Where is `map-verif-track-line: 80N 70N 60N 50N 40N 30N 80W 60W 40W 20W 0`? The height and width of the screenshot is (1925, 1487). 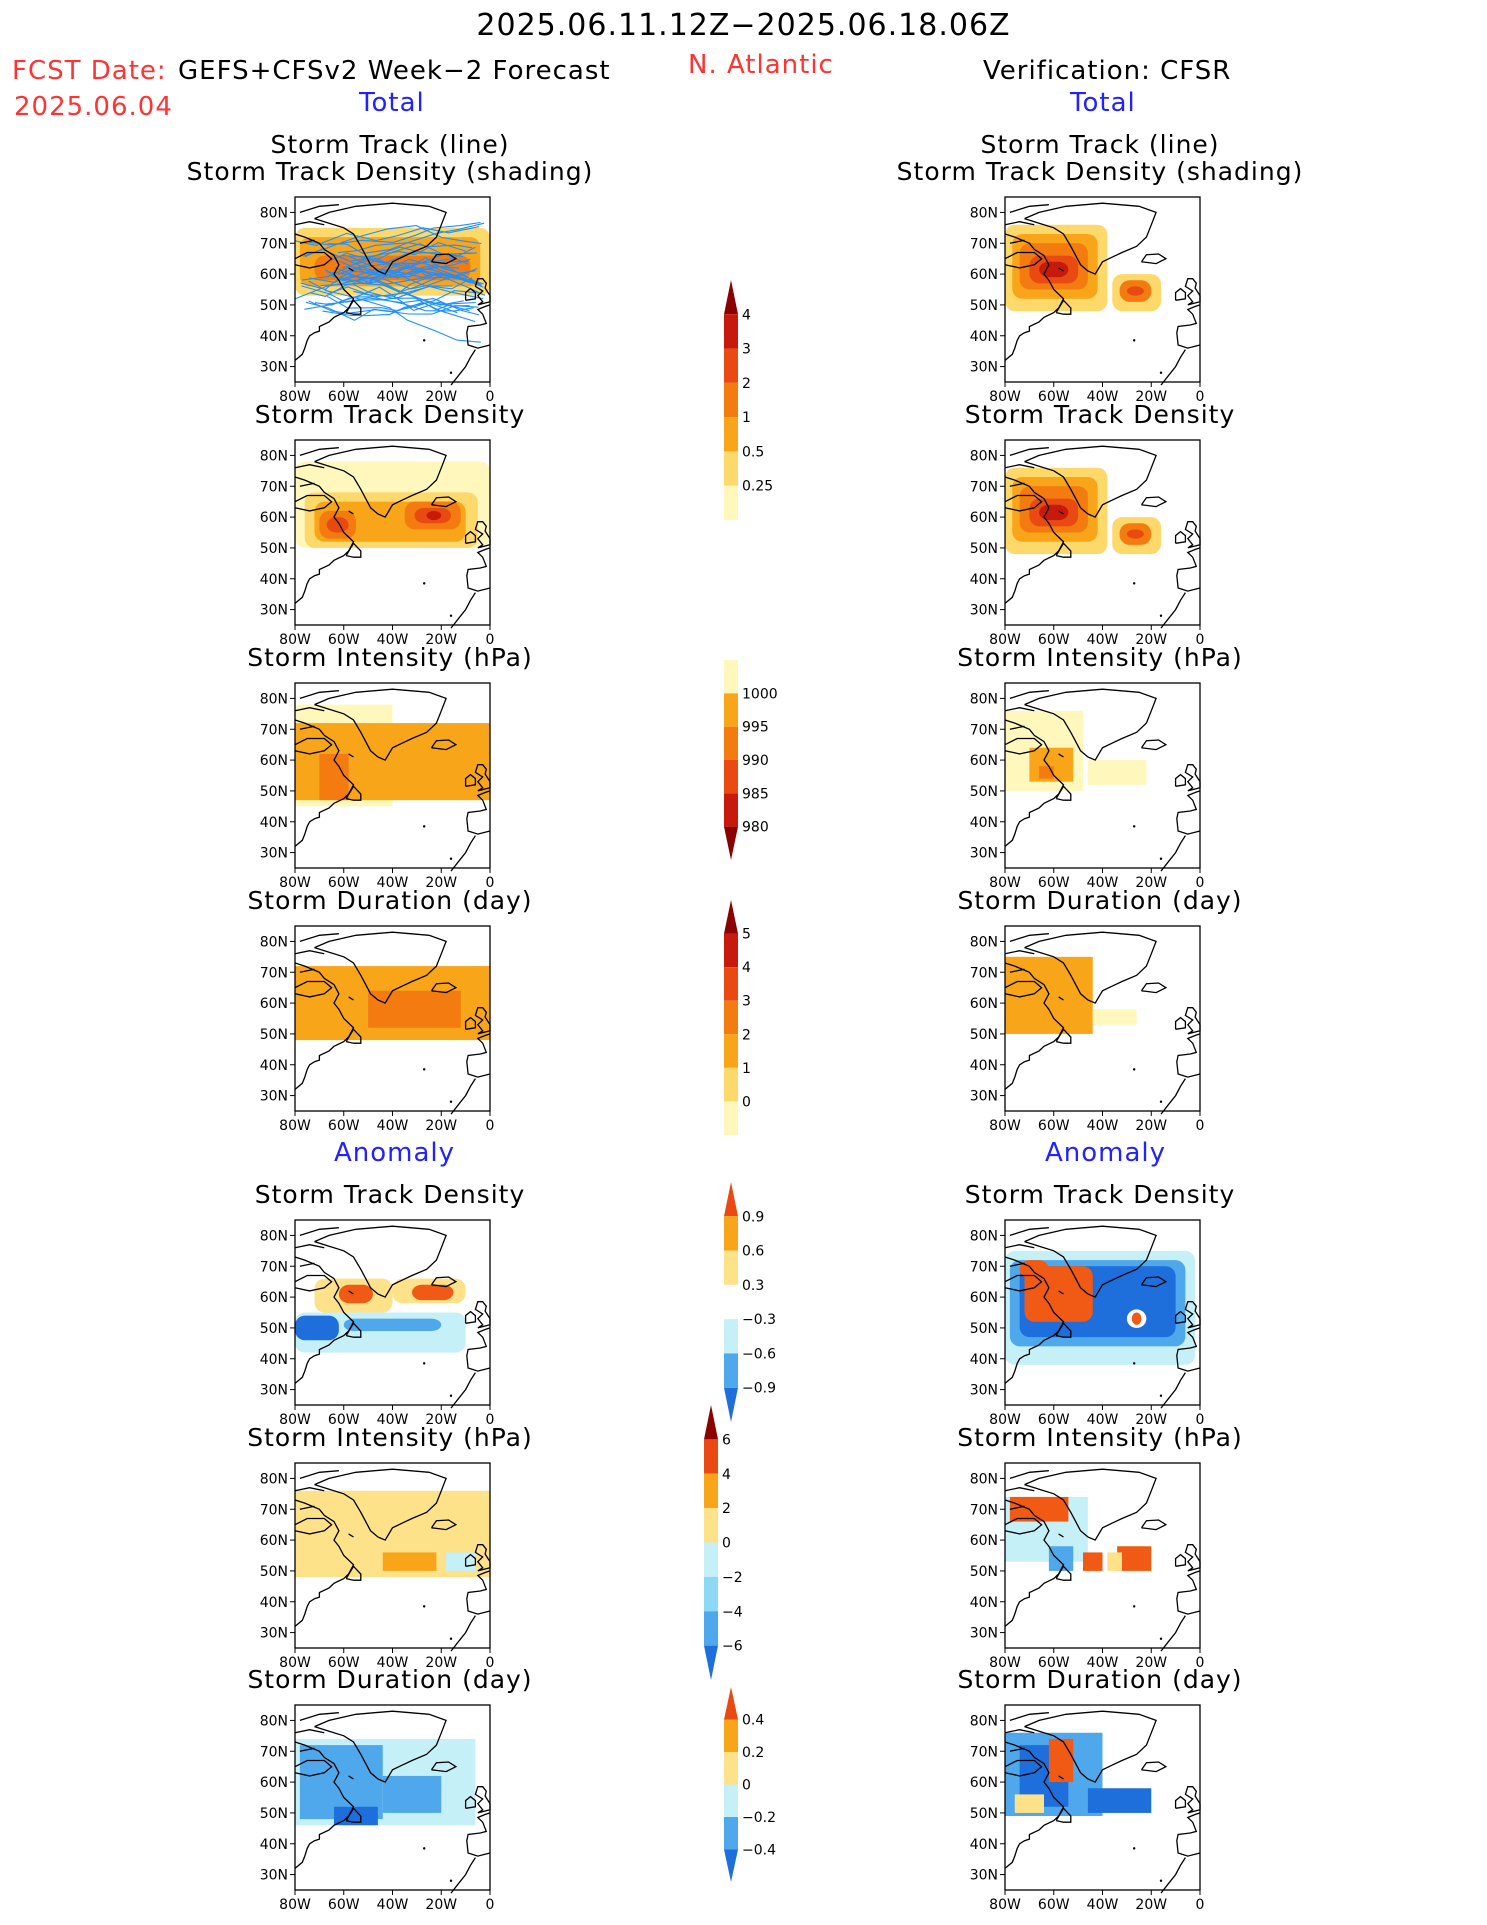 map-verif-track-line: 80N 70N 60N 50N 40N 30N 80W 60W 40W 20W 0 is located at coordinates (1087, 300).